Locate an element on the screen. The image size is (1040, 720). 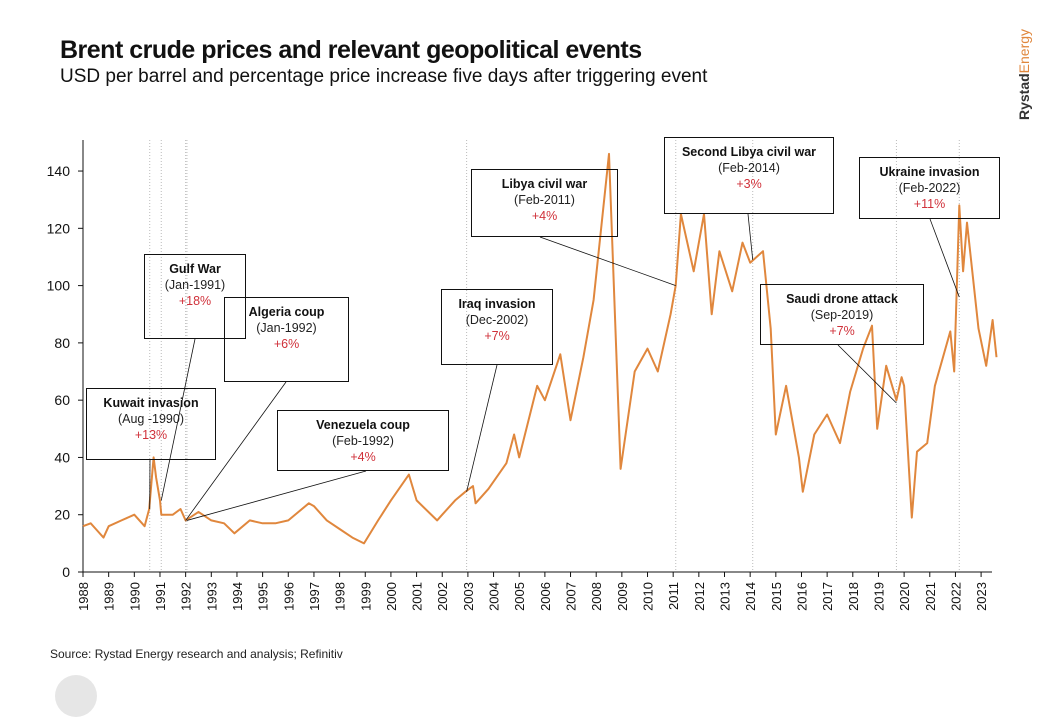
event-annotation: Gulf War (Jan-1991) +18% is located at coordinates (195, 296).